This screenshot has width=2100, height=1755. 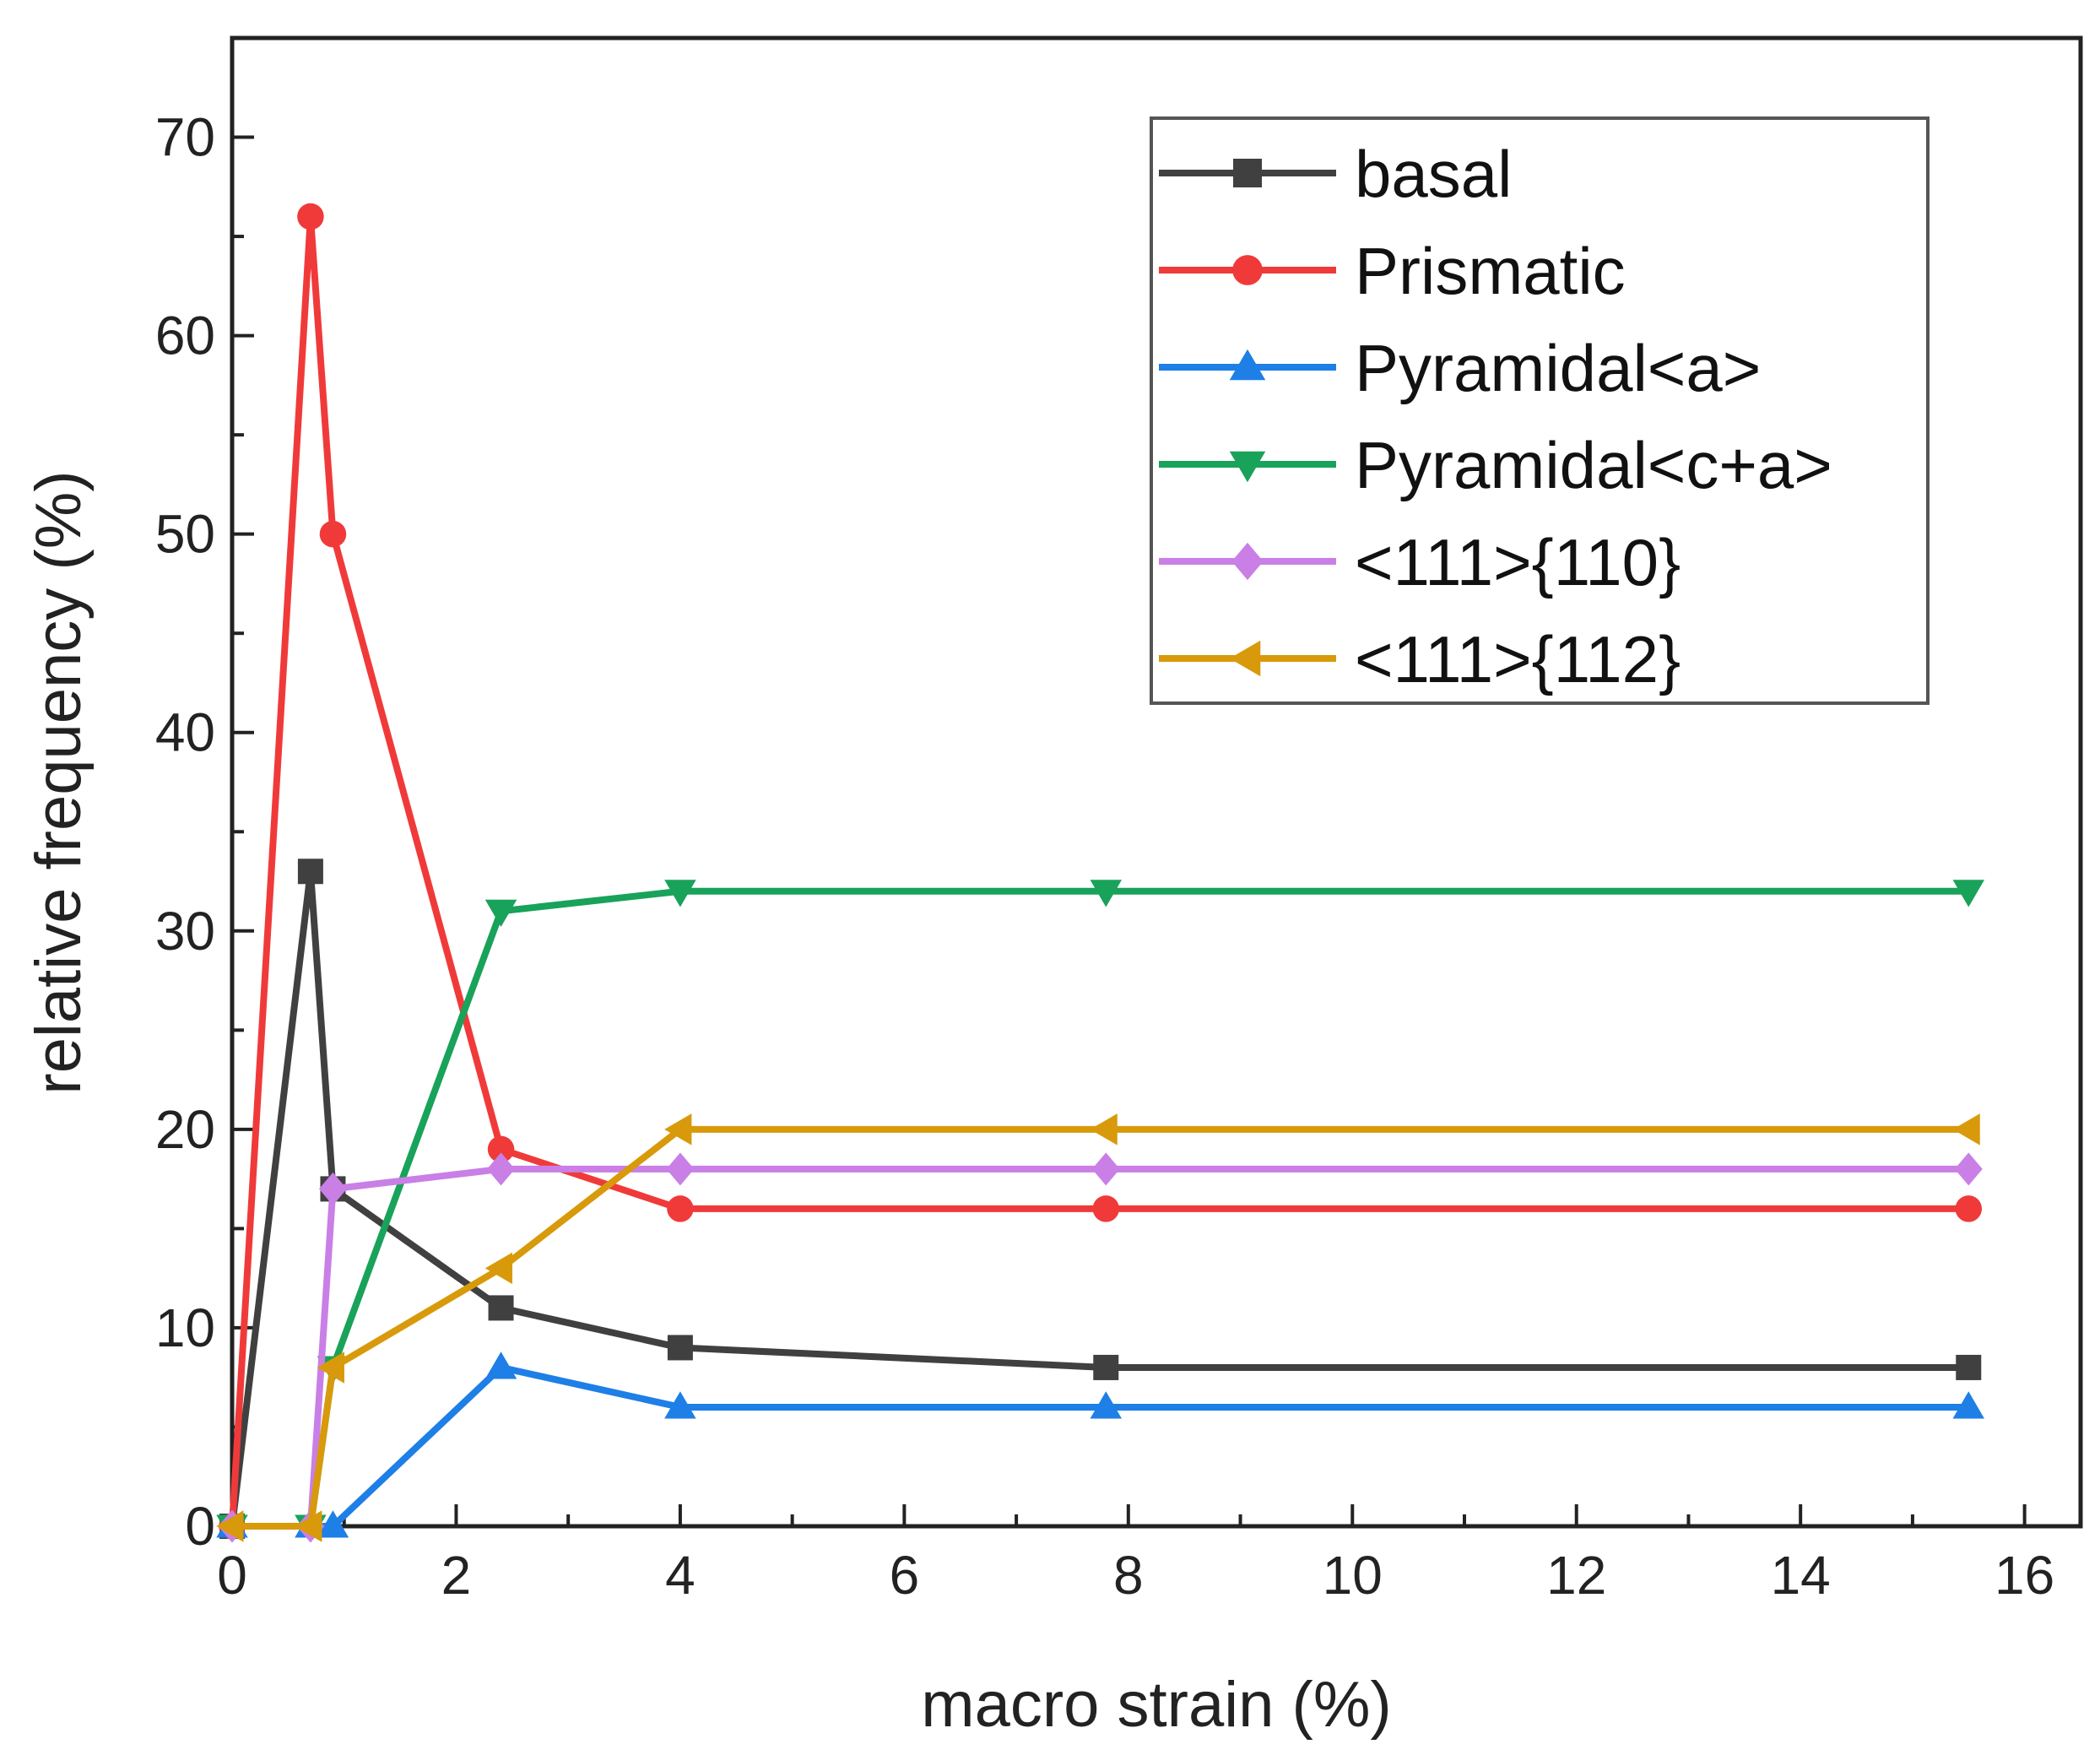 I want to click on y-tick-label: 50, so click(x=185, y=534).